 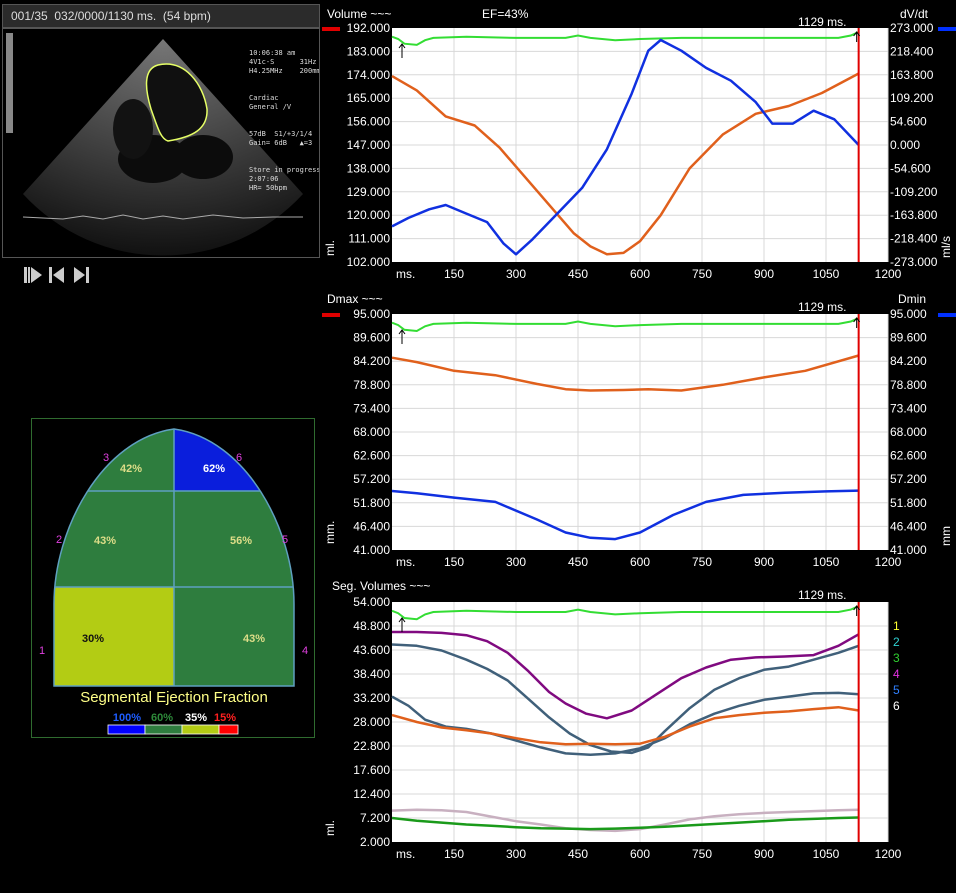 What do you see at coordinates (241, 541) in the screenshot?
I see `segment-5-value: 56%` at bounding box center [241, 541].